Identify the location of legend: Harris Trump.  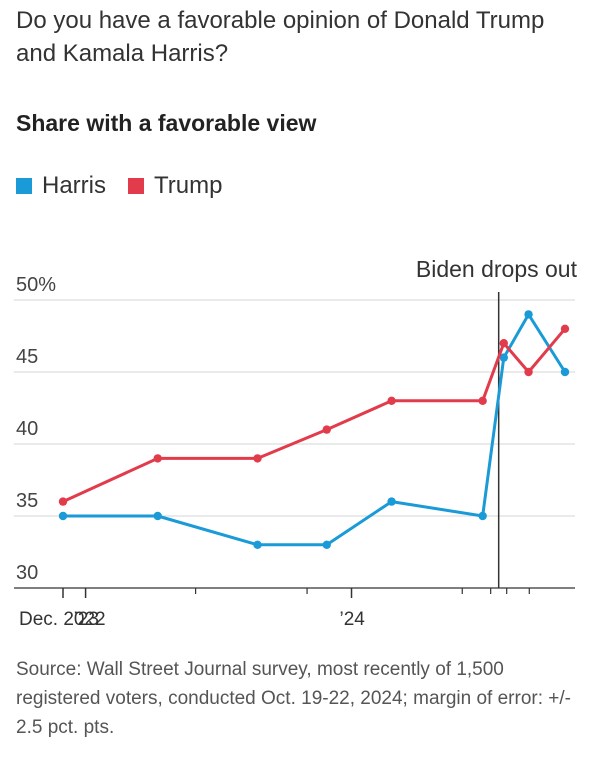
(130, 186).